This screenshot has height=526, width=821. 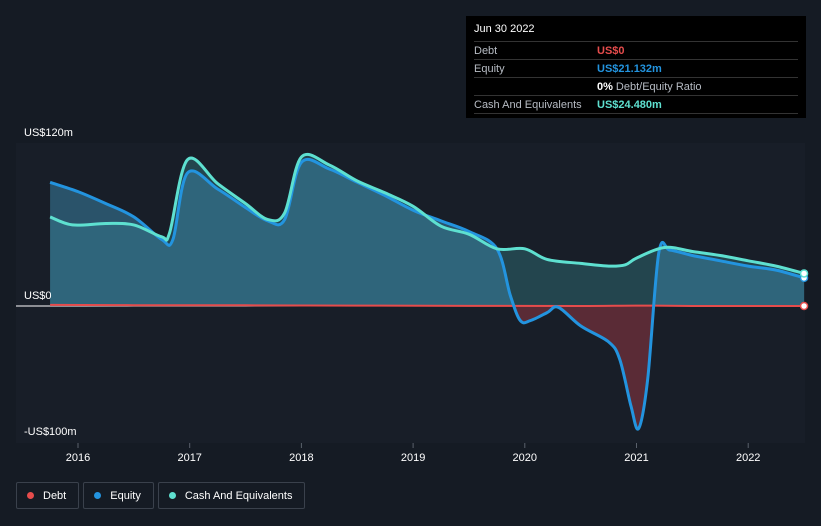 What do you see at coordinates (50, 432) in the screenshot?
I see `y-label-bottom: -US$100m` at bounding box center [50, 432].